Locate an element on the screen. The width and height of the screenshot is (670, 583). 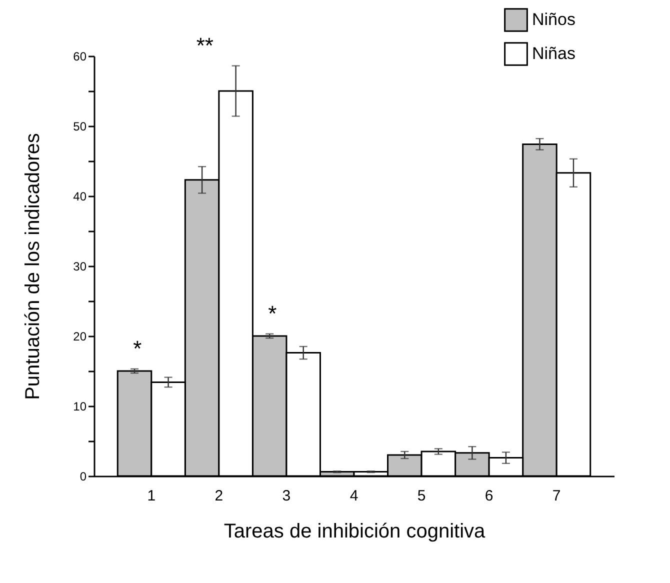
x-axis-title: Tareas de inhibición cognitiva is located at coordinates (355, 531).